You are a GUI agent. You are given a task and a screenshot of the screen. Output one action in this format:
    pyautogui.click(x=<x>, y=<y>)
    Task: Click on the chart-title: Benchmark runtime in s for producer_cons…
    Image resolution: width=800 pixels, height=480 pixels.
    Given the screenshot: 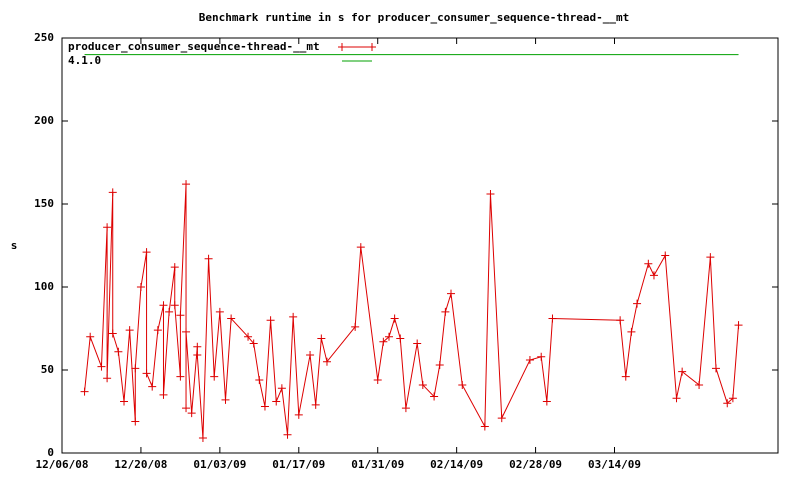 What is the action you would take?
    pyautogui.click(x=414, y=17)
    